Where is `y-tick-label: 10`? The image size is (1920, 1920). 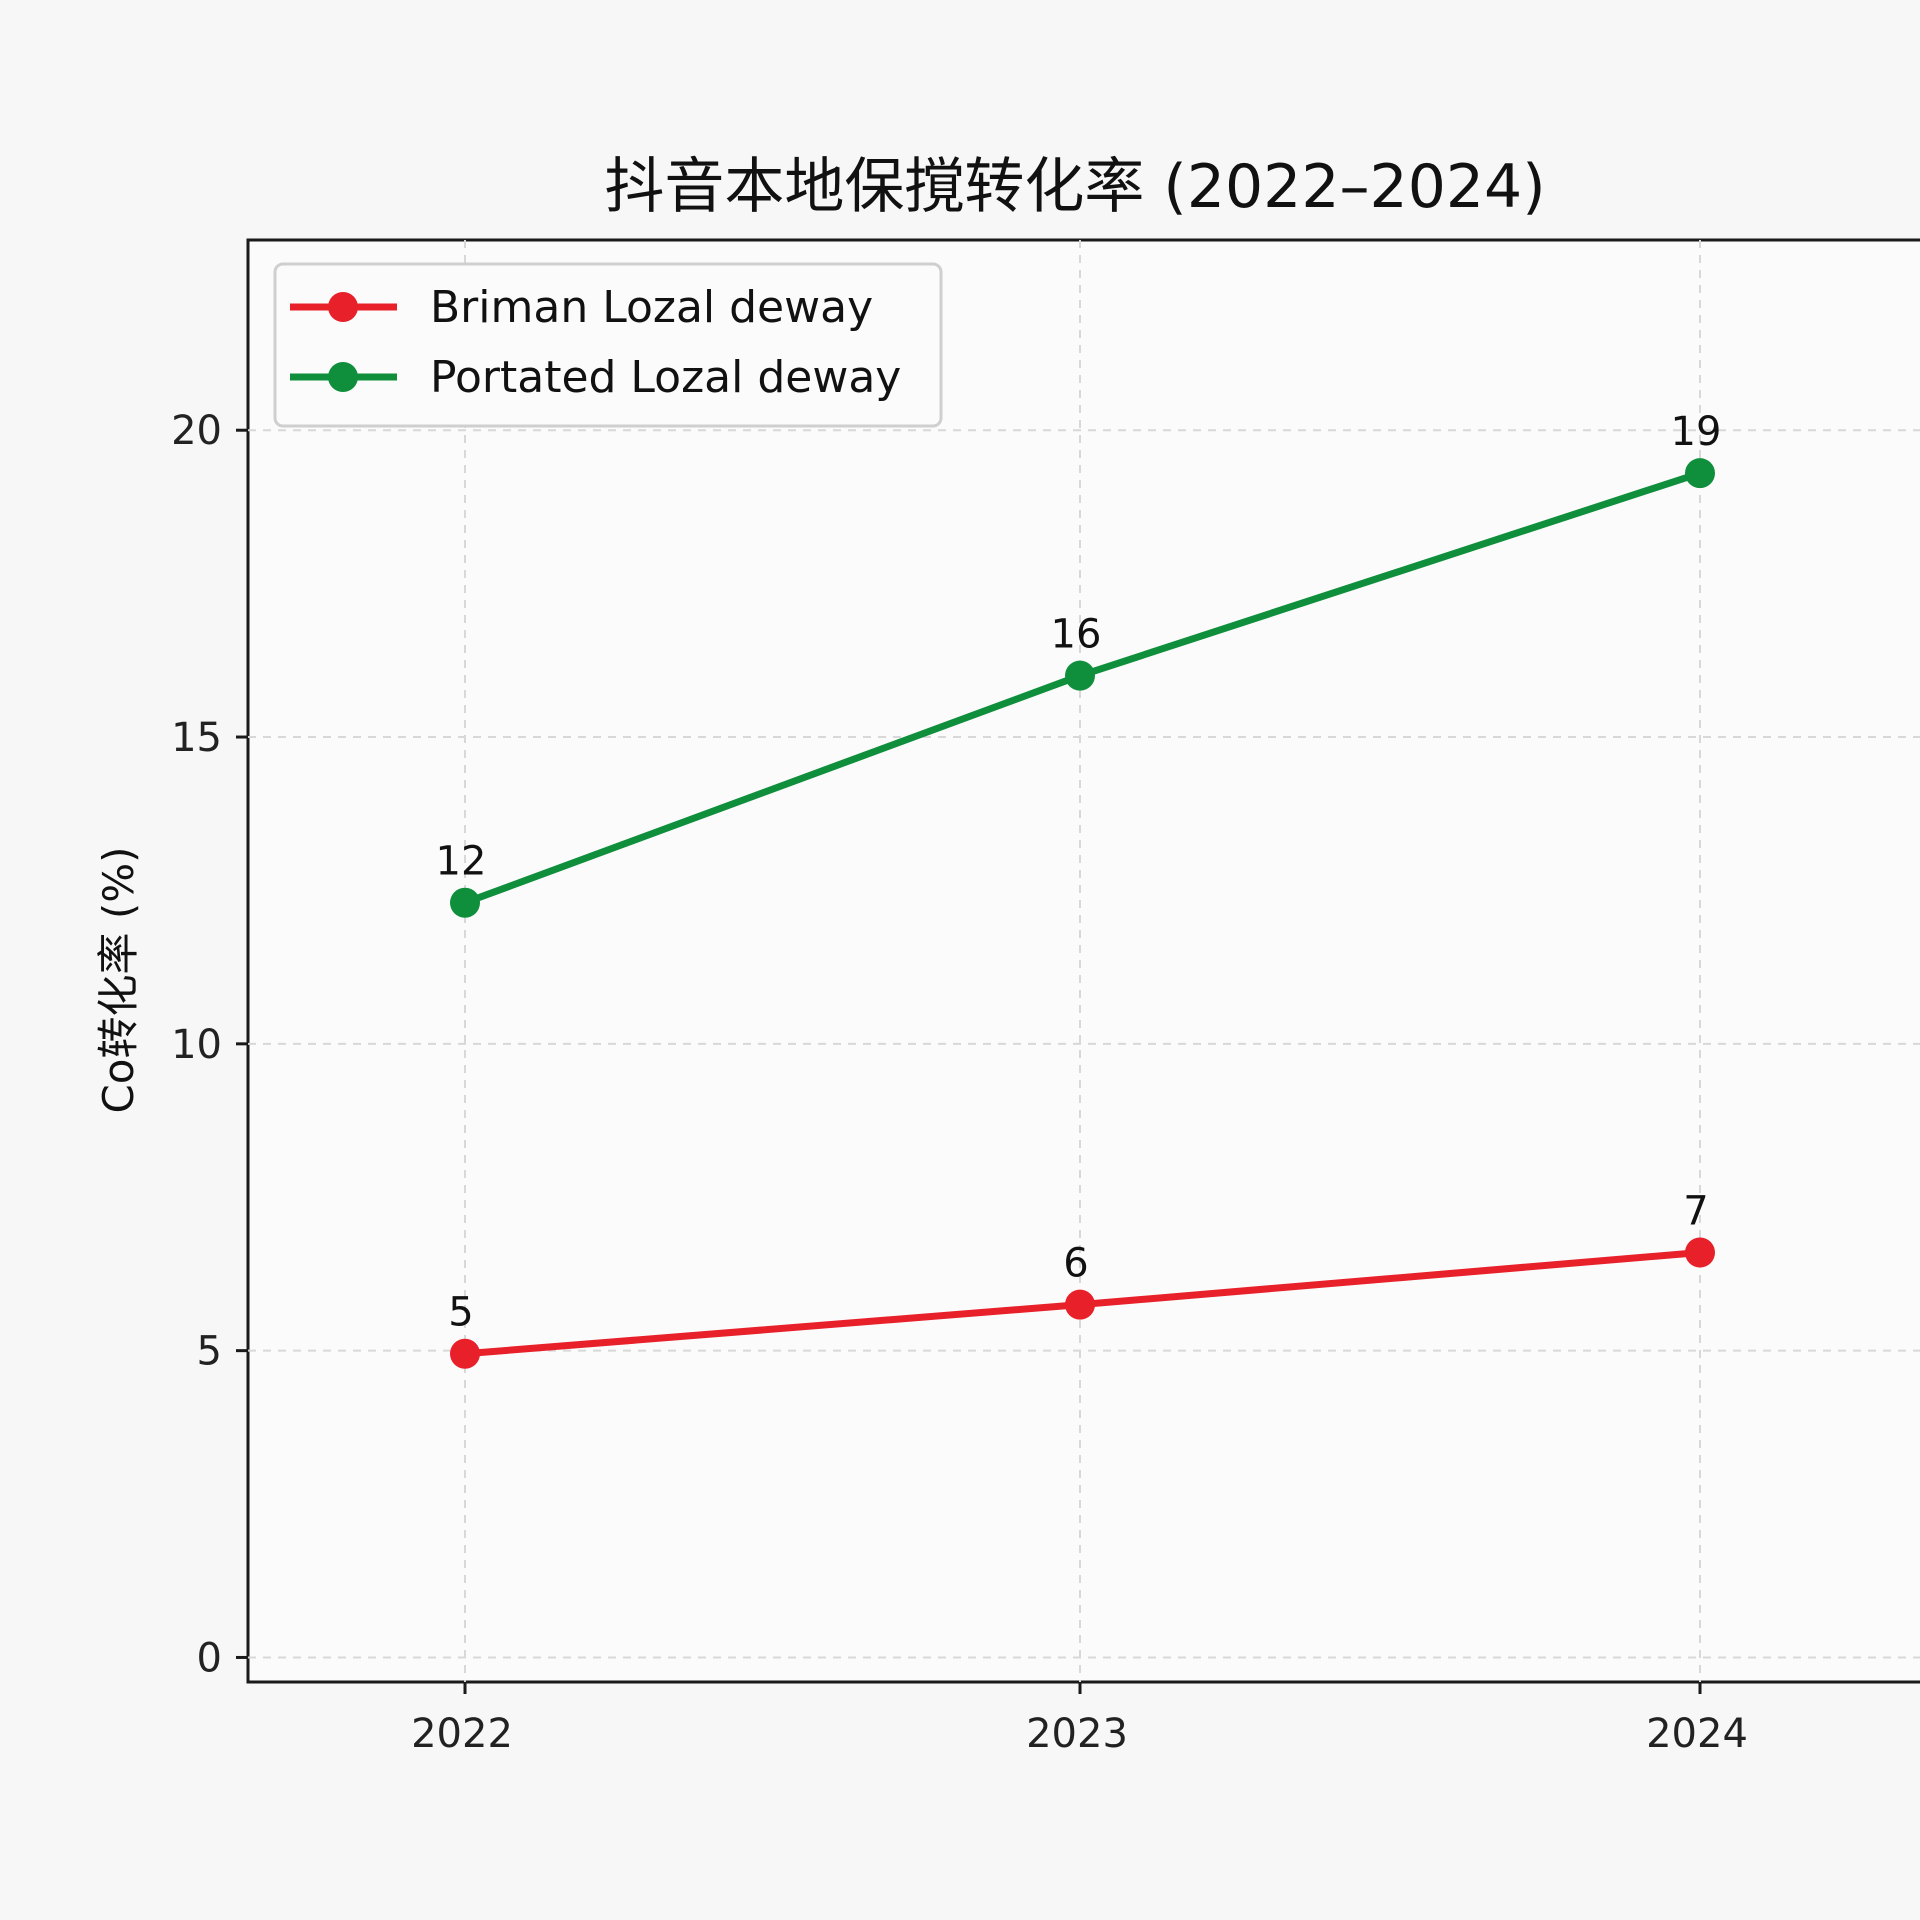 y-tick-label: 10 is located at coordinates (196, 1045).